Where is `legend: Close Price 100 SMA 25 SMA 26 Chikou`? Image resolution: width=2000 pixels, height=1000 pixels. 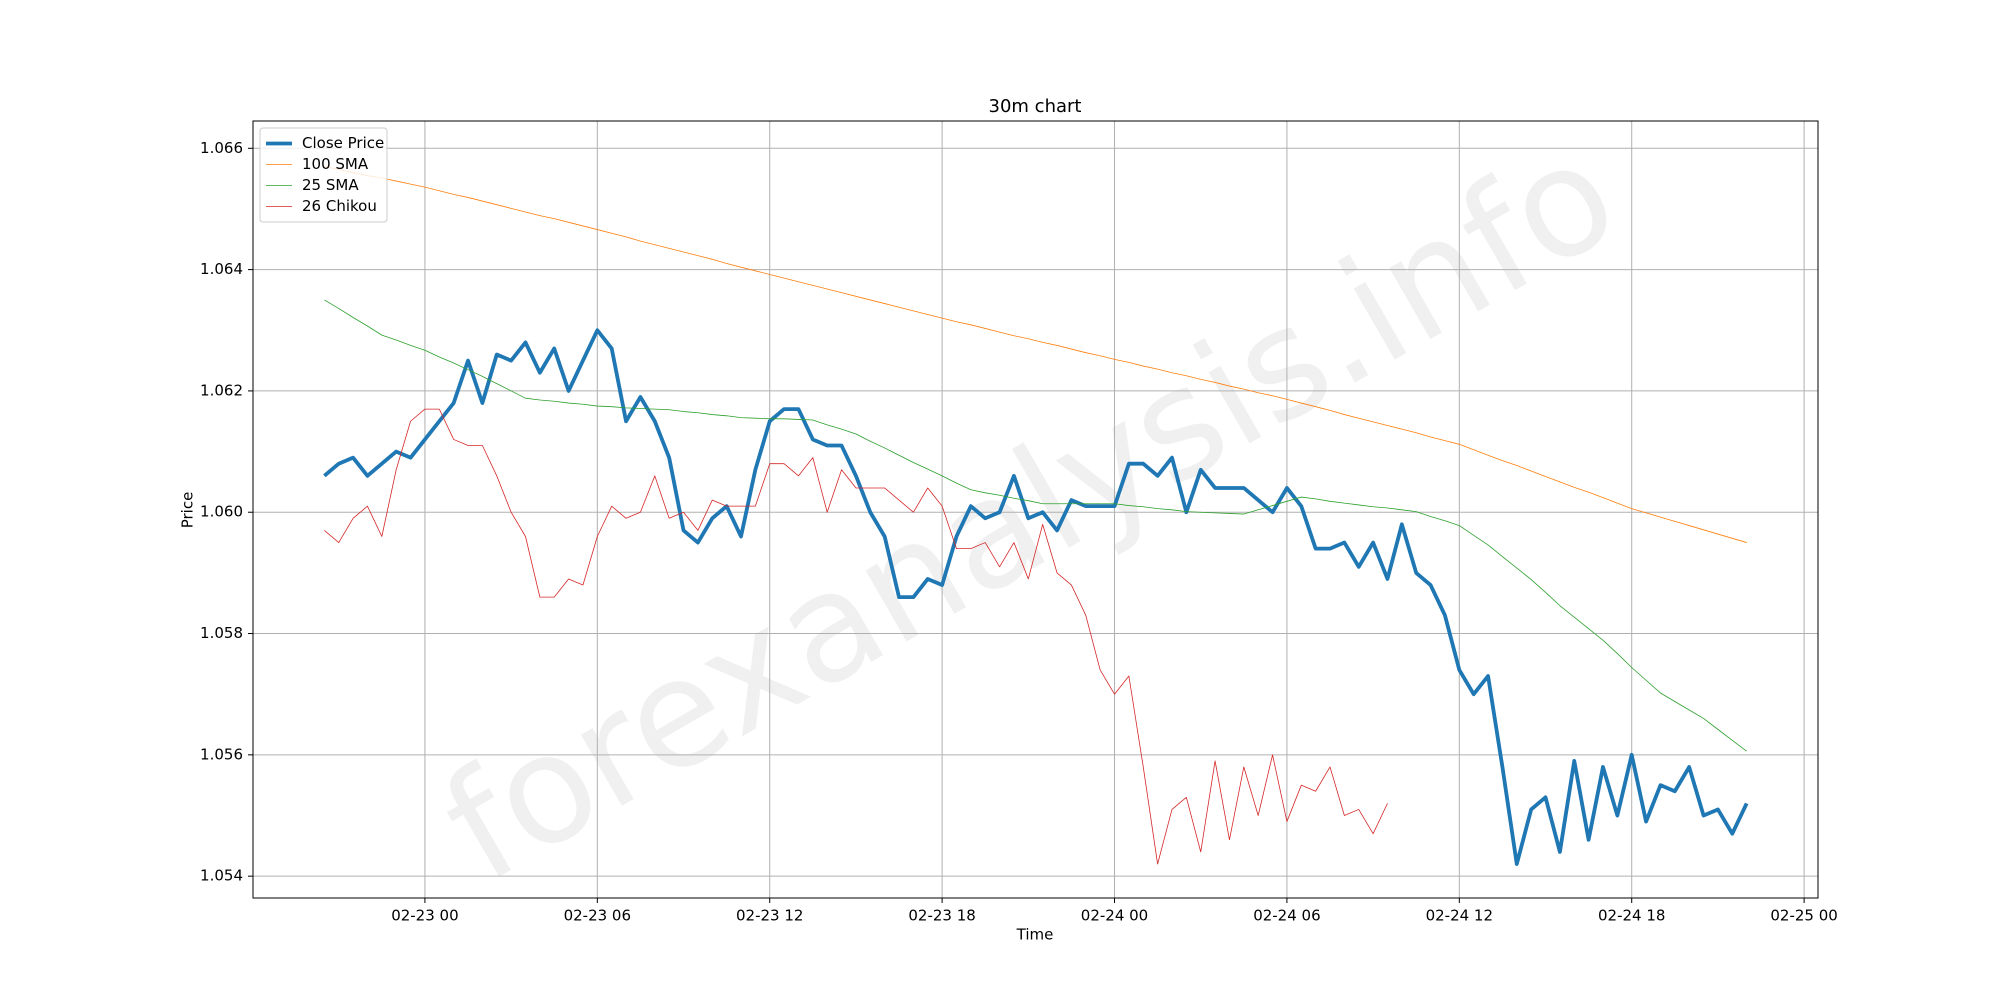 legend: Close Price 100 SMA 25 SMA 26 Chikou is located at coordinates (323, 175).